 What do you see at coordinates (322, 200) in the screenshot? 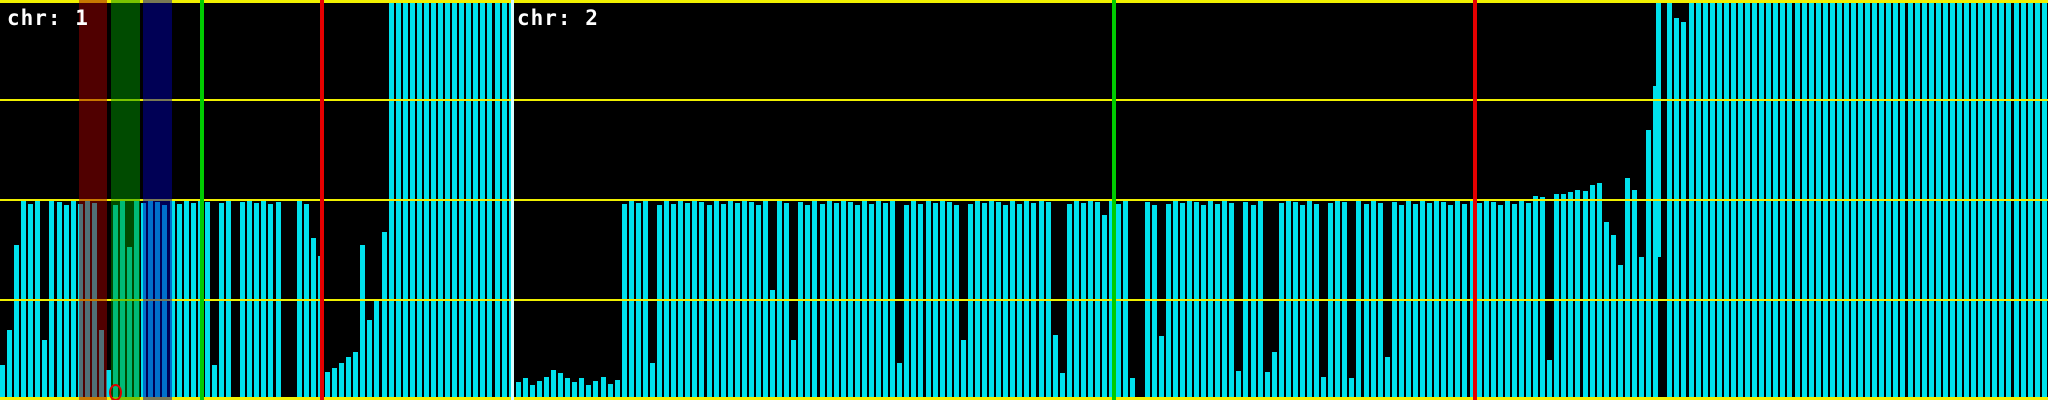
I see `red-line-1-vline` at bounding box center [322, 200].